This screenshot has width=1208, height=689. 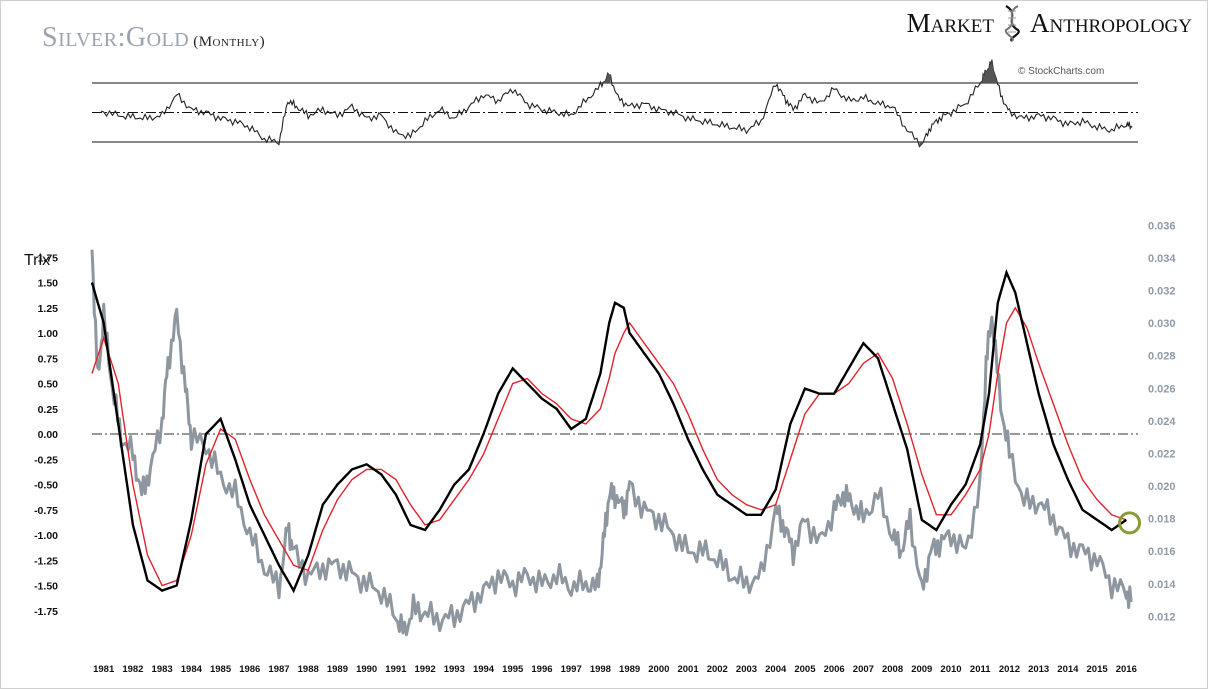 I want to click on x-tick-label: 1986, so click(x=249, y=669).